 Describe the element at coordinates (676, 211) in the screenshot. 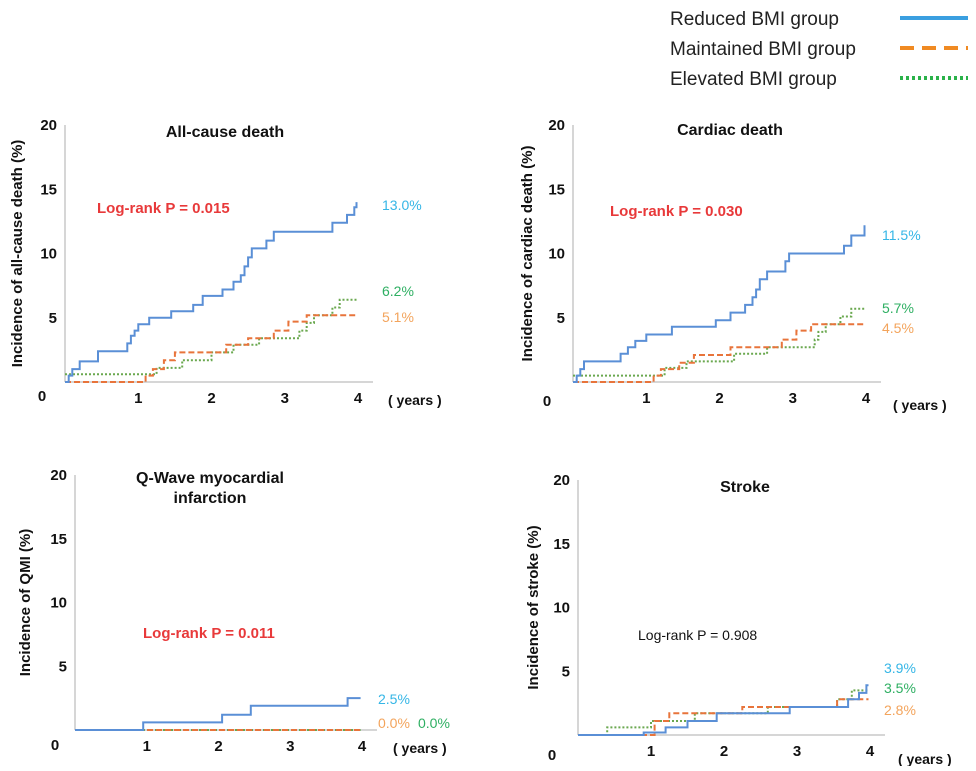

I see `log-rank-pvalue: Log-rank P = 0.030` at that location.